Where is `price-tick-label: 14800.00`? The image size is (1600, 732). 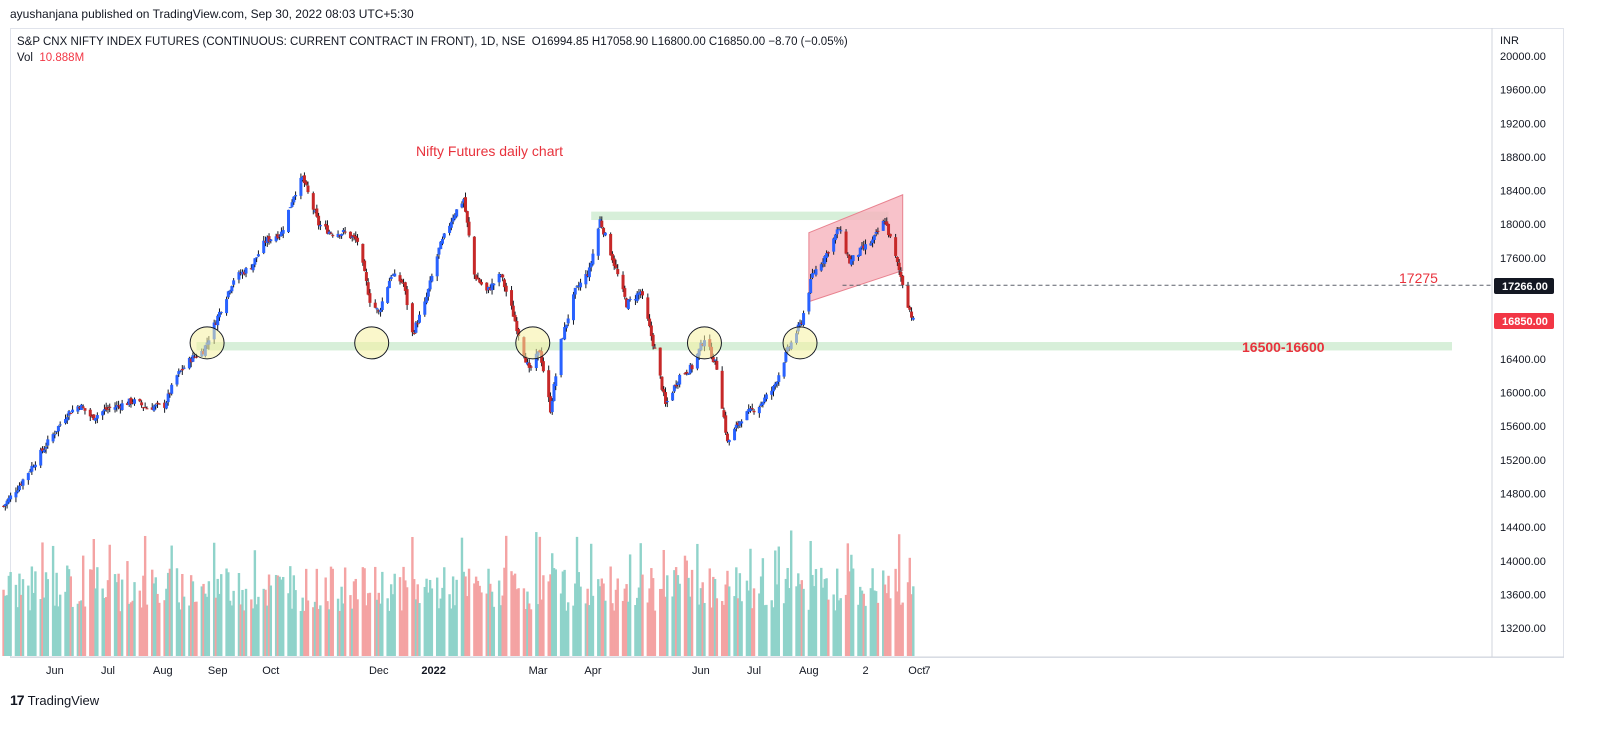
price-tick-label: 14800.00 is located at coordinates (1523, 494).